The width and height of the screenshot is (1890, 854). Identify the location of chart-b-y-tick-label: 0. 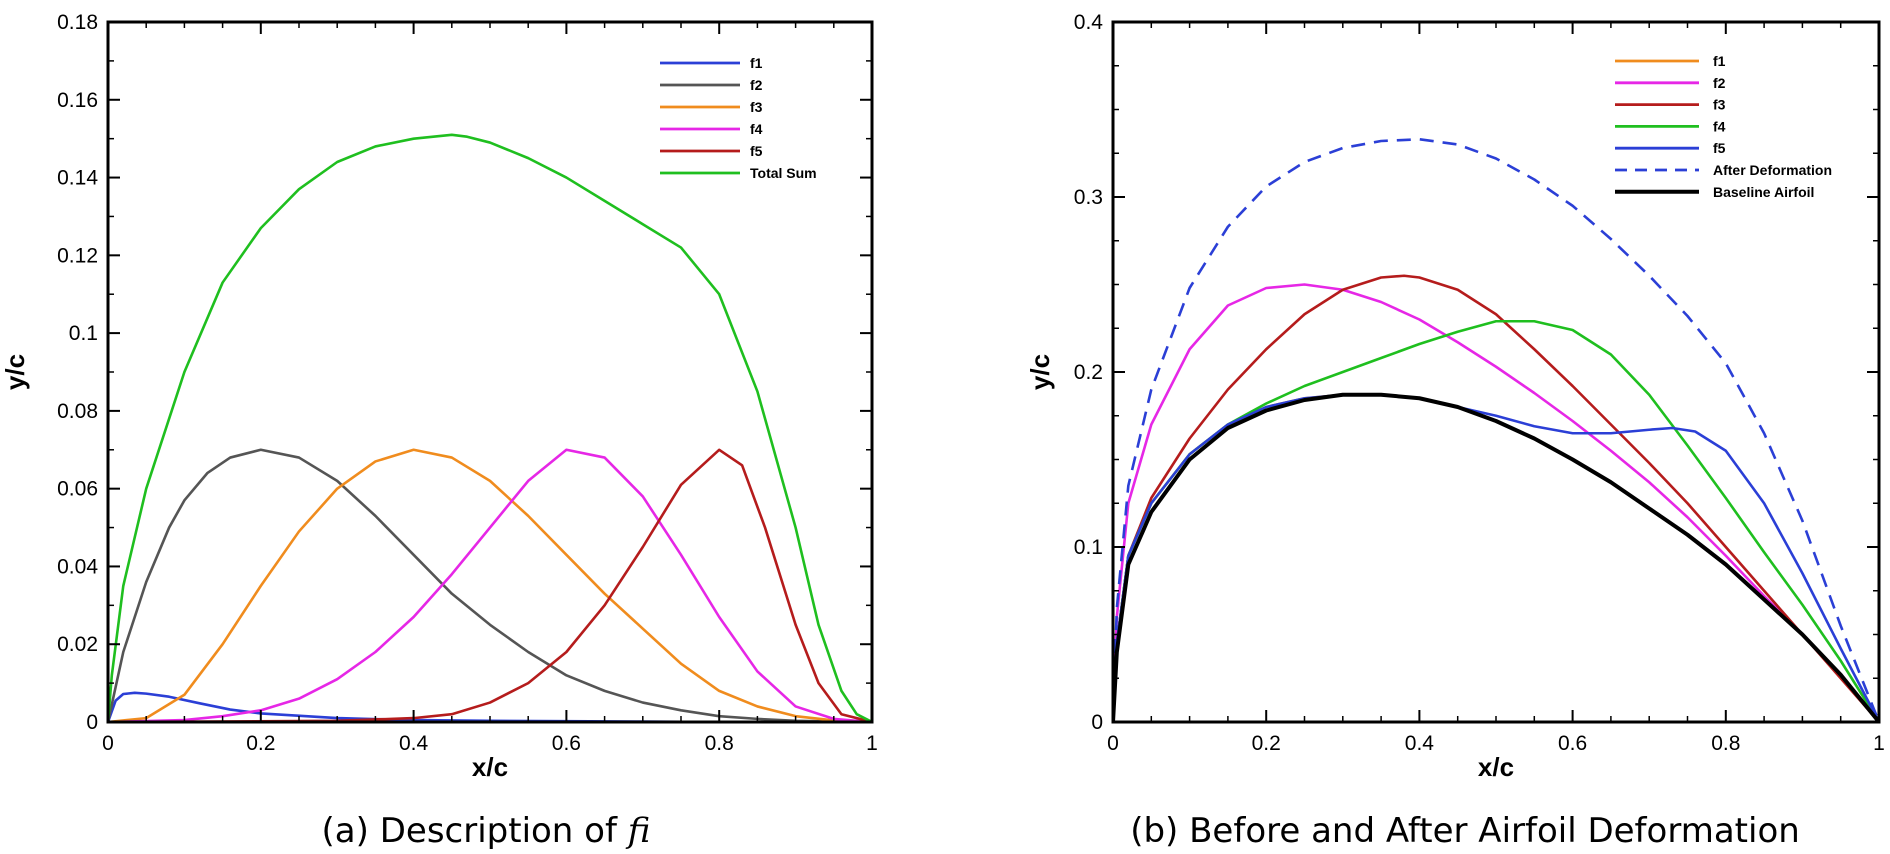
(1097, 722).